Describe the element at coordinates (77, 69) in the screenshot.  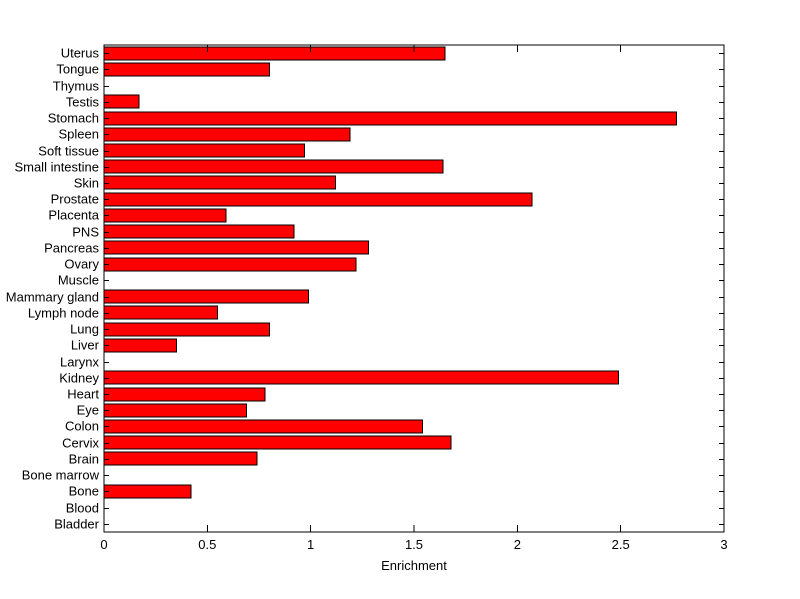
I see `category-label-tongue: Tongue` at that location.